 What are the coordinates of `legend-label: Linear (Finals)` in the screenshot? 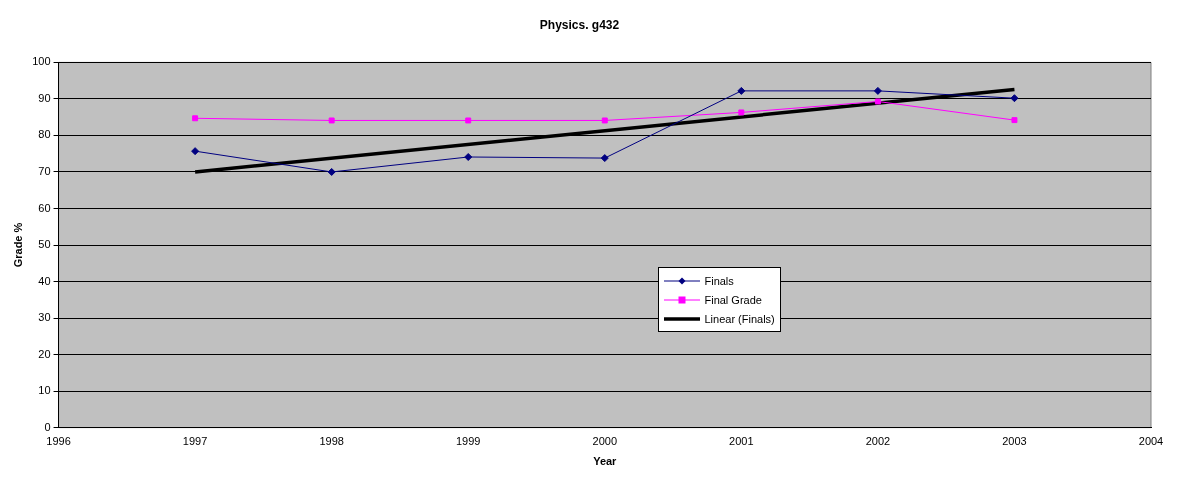 It's located at (739, 318).